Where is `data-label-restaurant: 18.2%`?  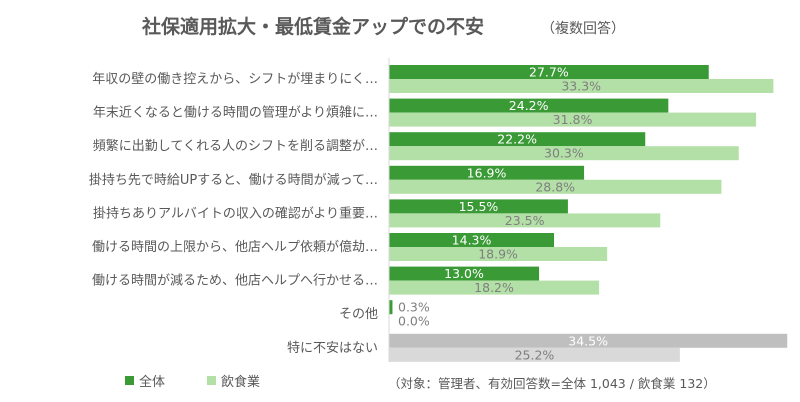
data-label-restaurant: 18.2% is located at coordinates (494, 287).